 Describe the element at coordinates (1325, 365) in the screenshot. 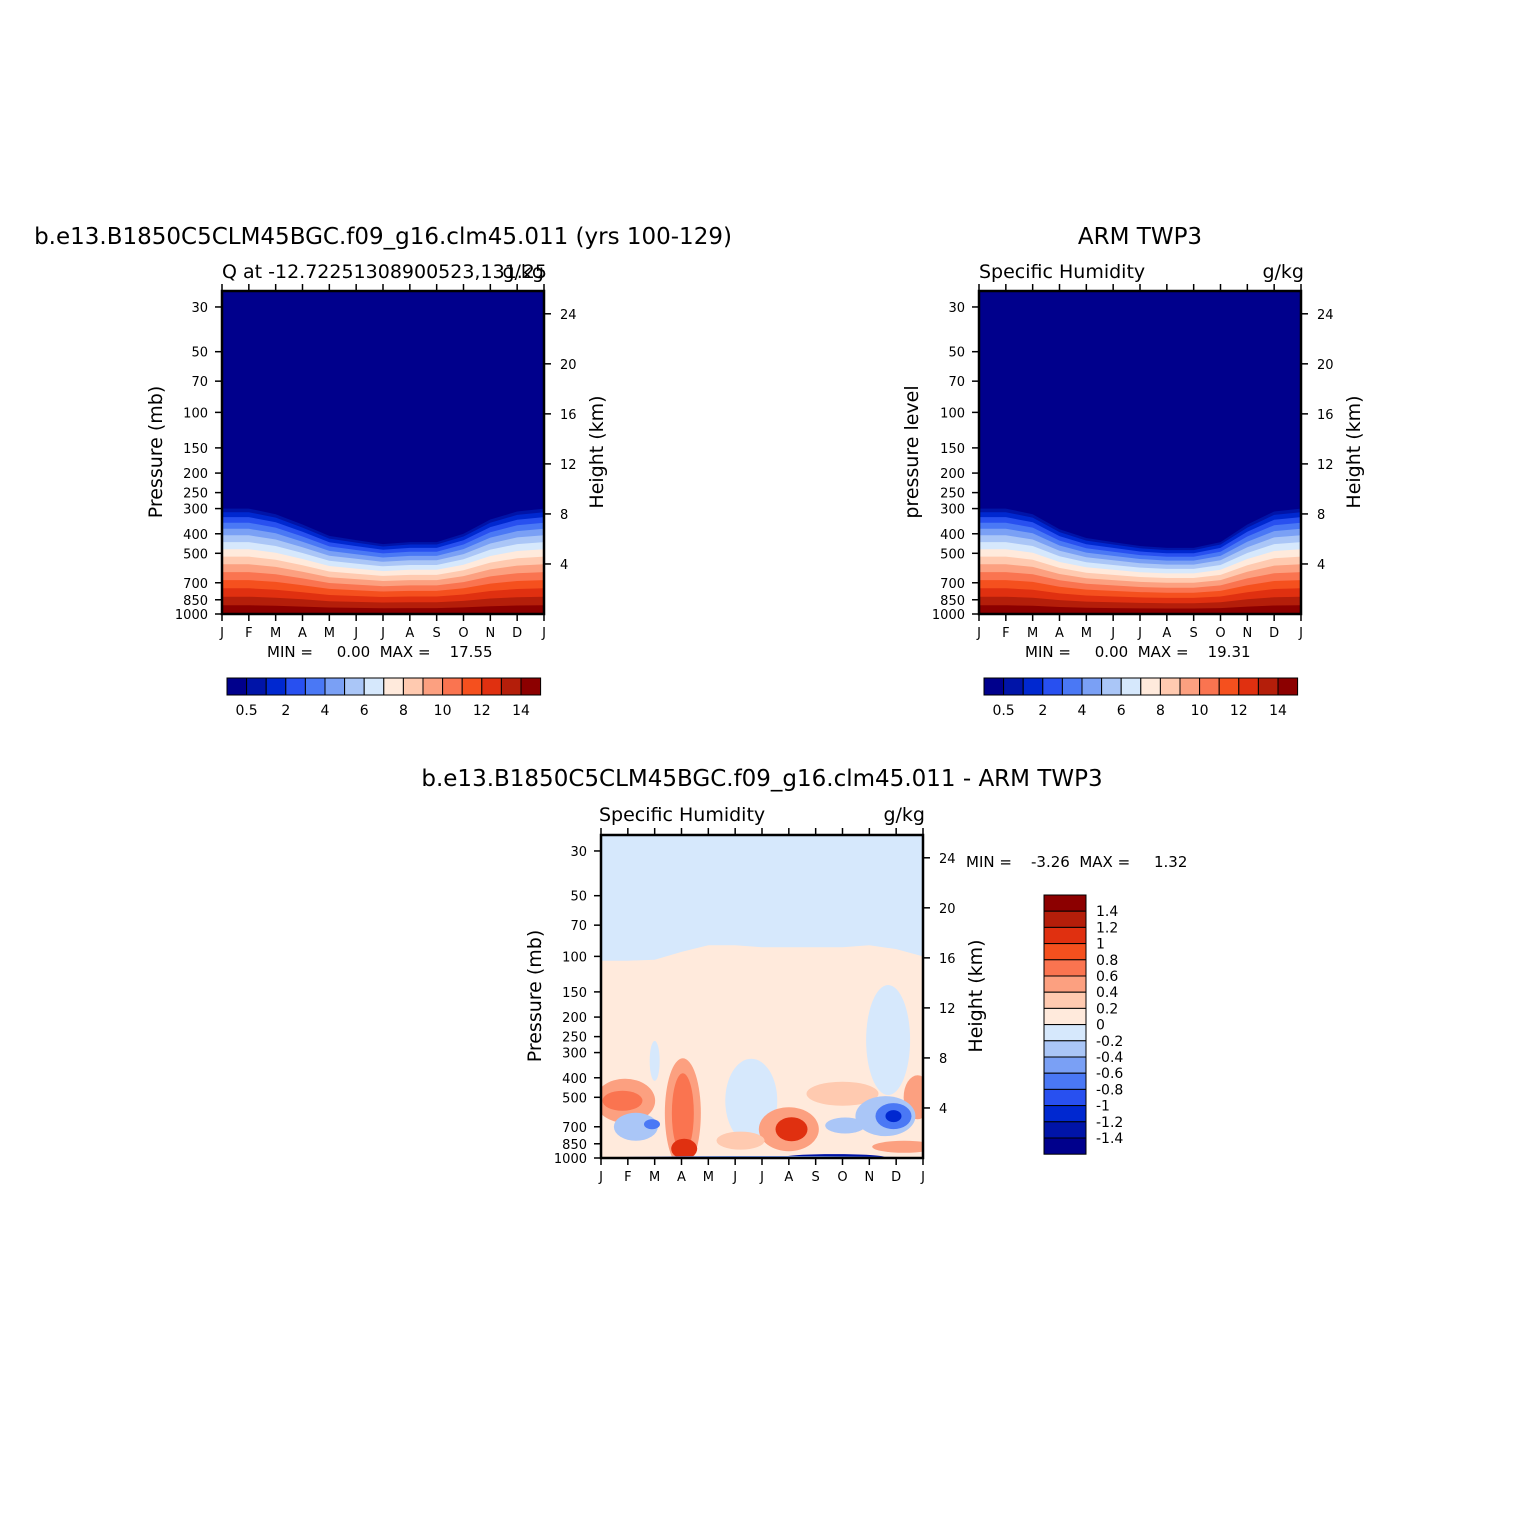

I see `y-right-tick-label: 20` at that location.